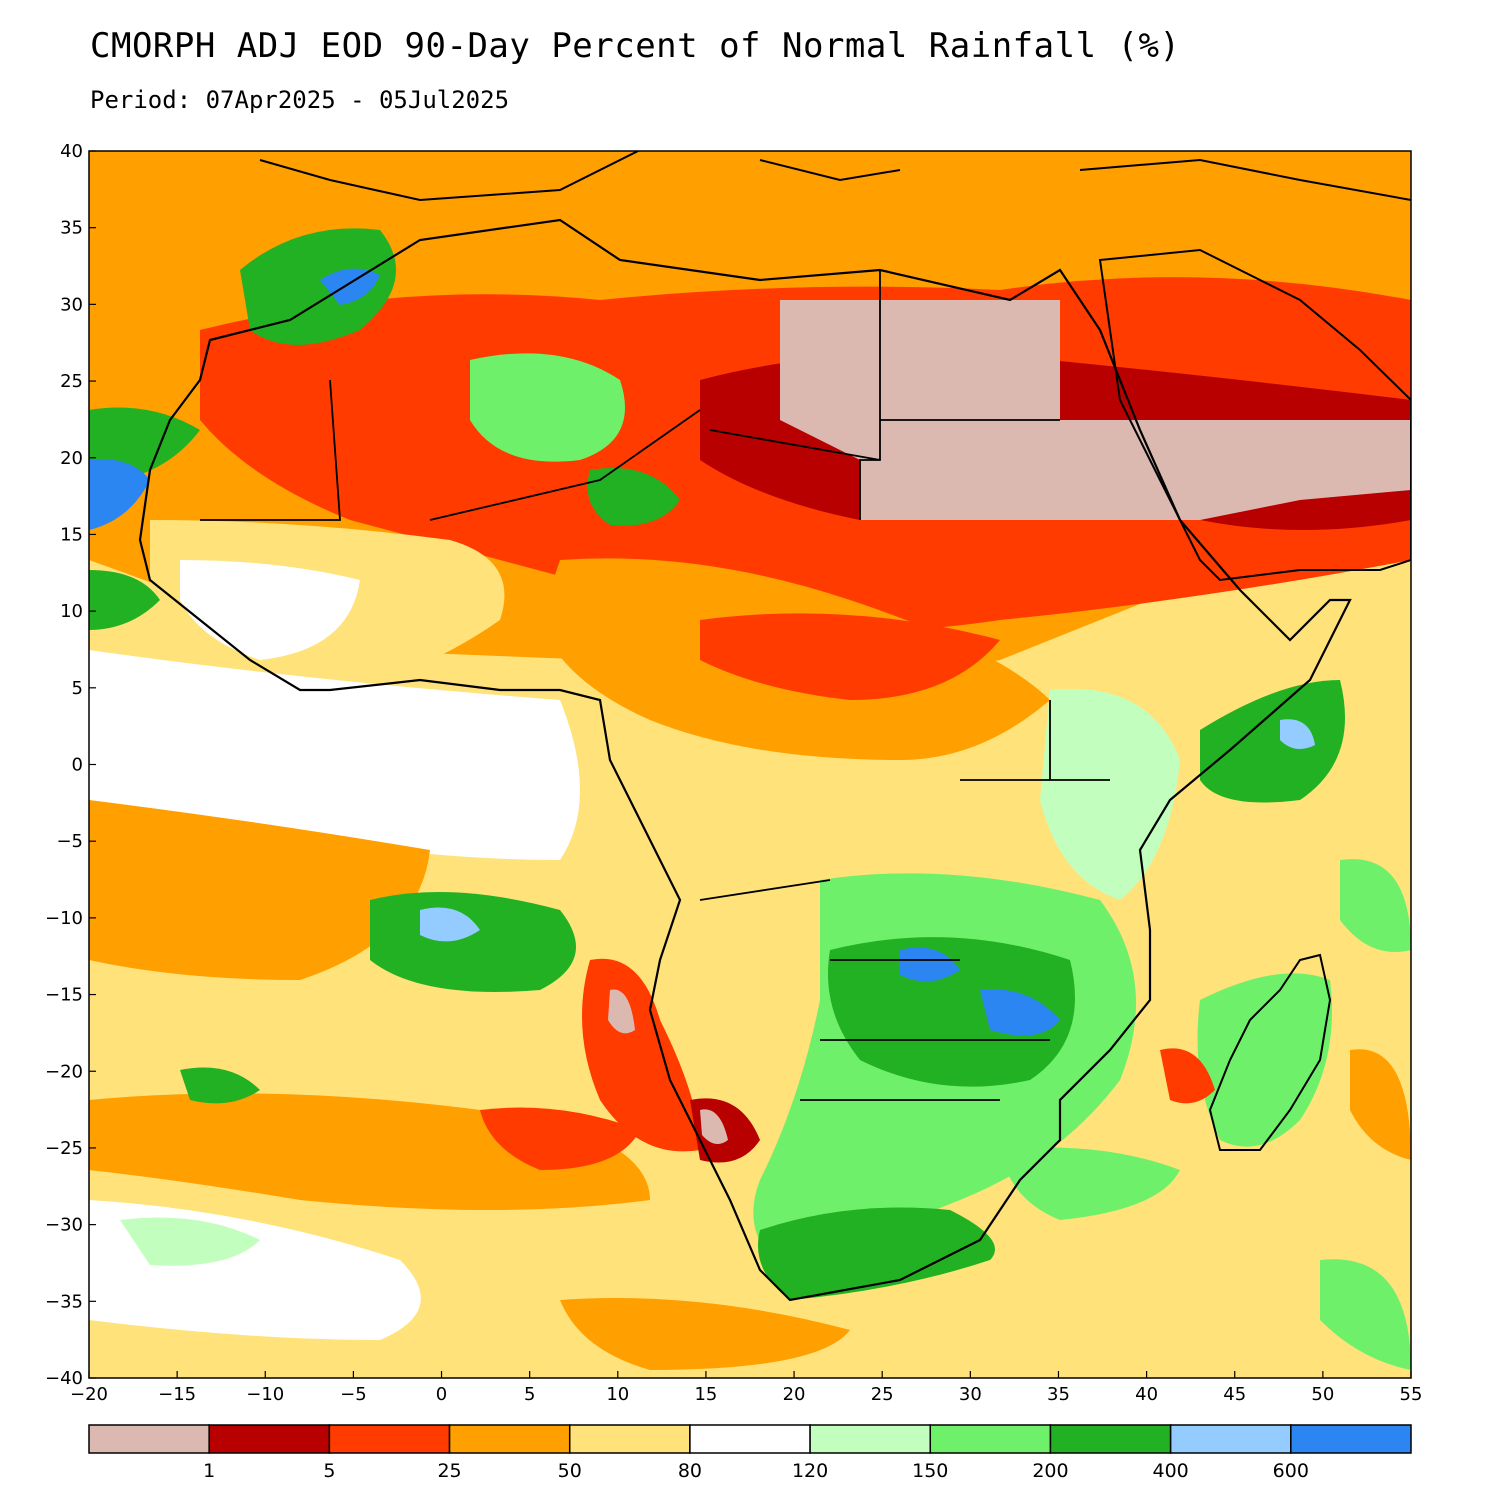 The width and height of the screenshot is (1500, 1500). What do you see at coordinates (970, 1394) in the screenshot?
I see `x-tick-label: 30` at bounding box center [970, 1394].